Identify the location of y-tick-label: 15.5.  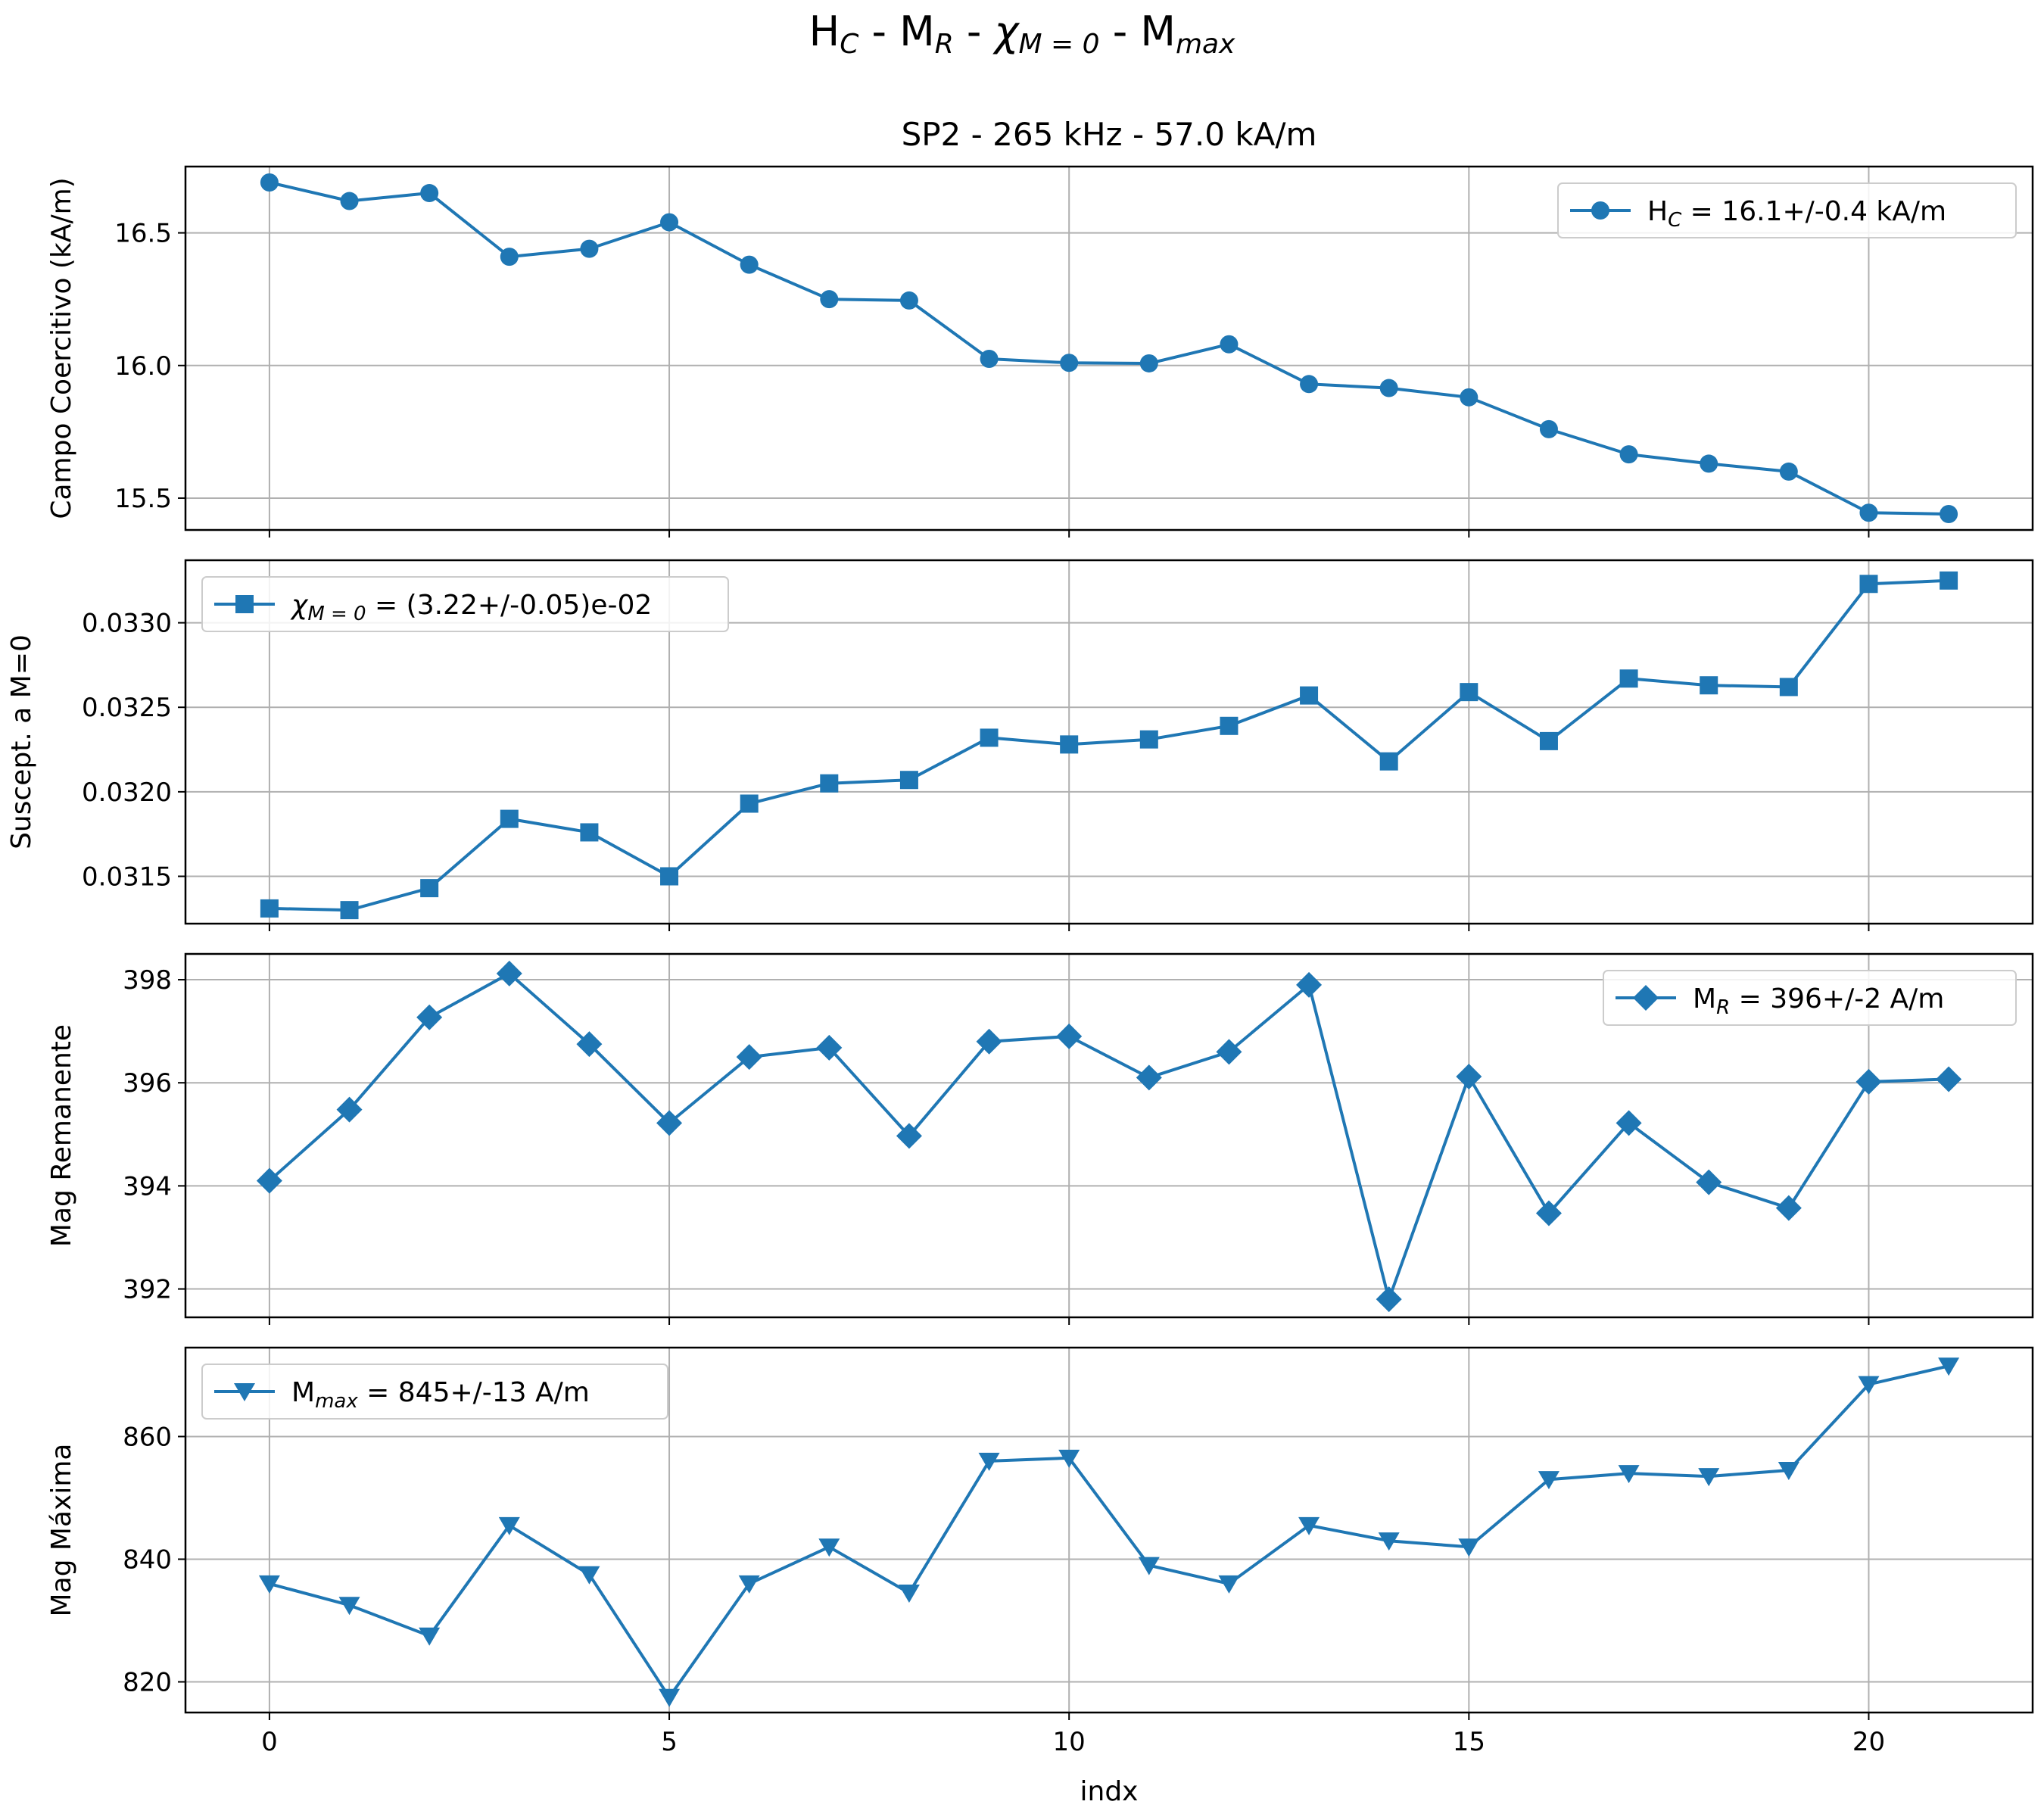
(143, 499).